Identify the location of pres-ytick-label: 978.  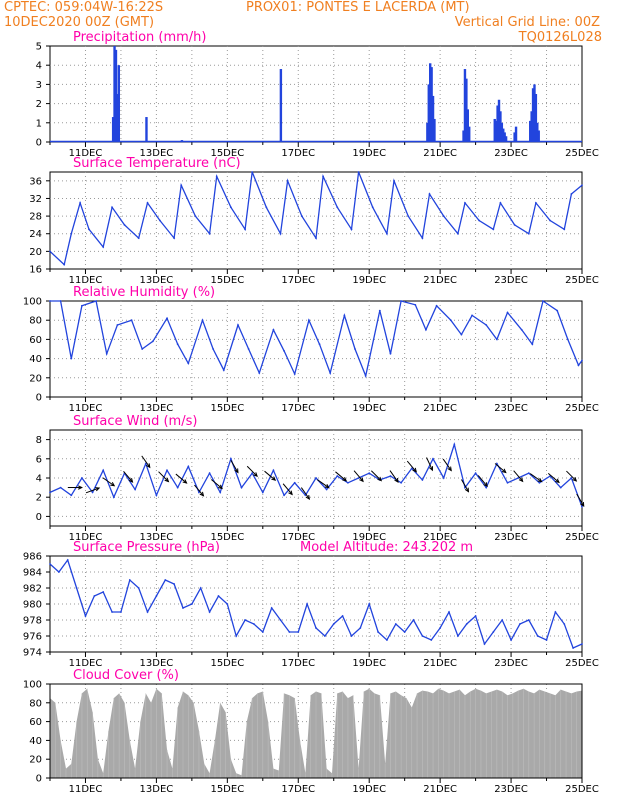
(32, 621).